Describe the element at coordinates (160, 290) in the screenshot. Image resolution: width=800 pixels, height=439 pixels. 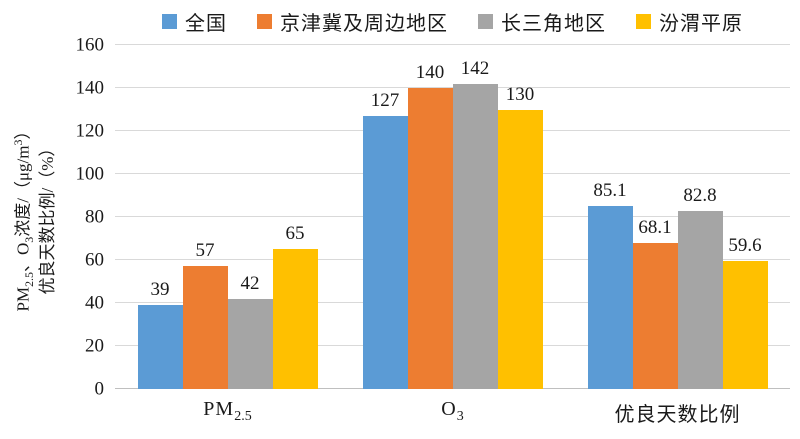
I see `bar-value-label: 39` at that location.